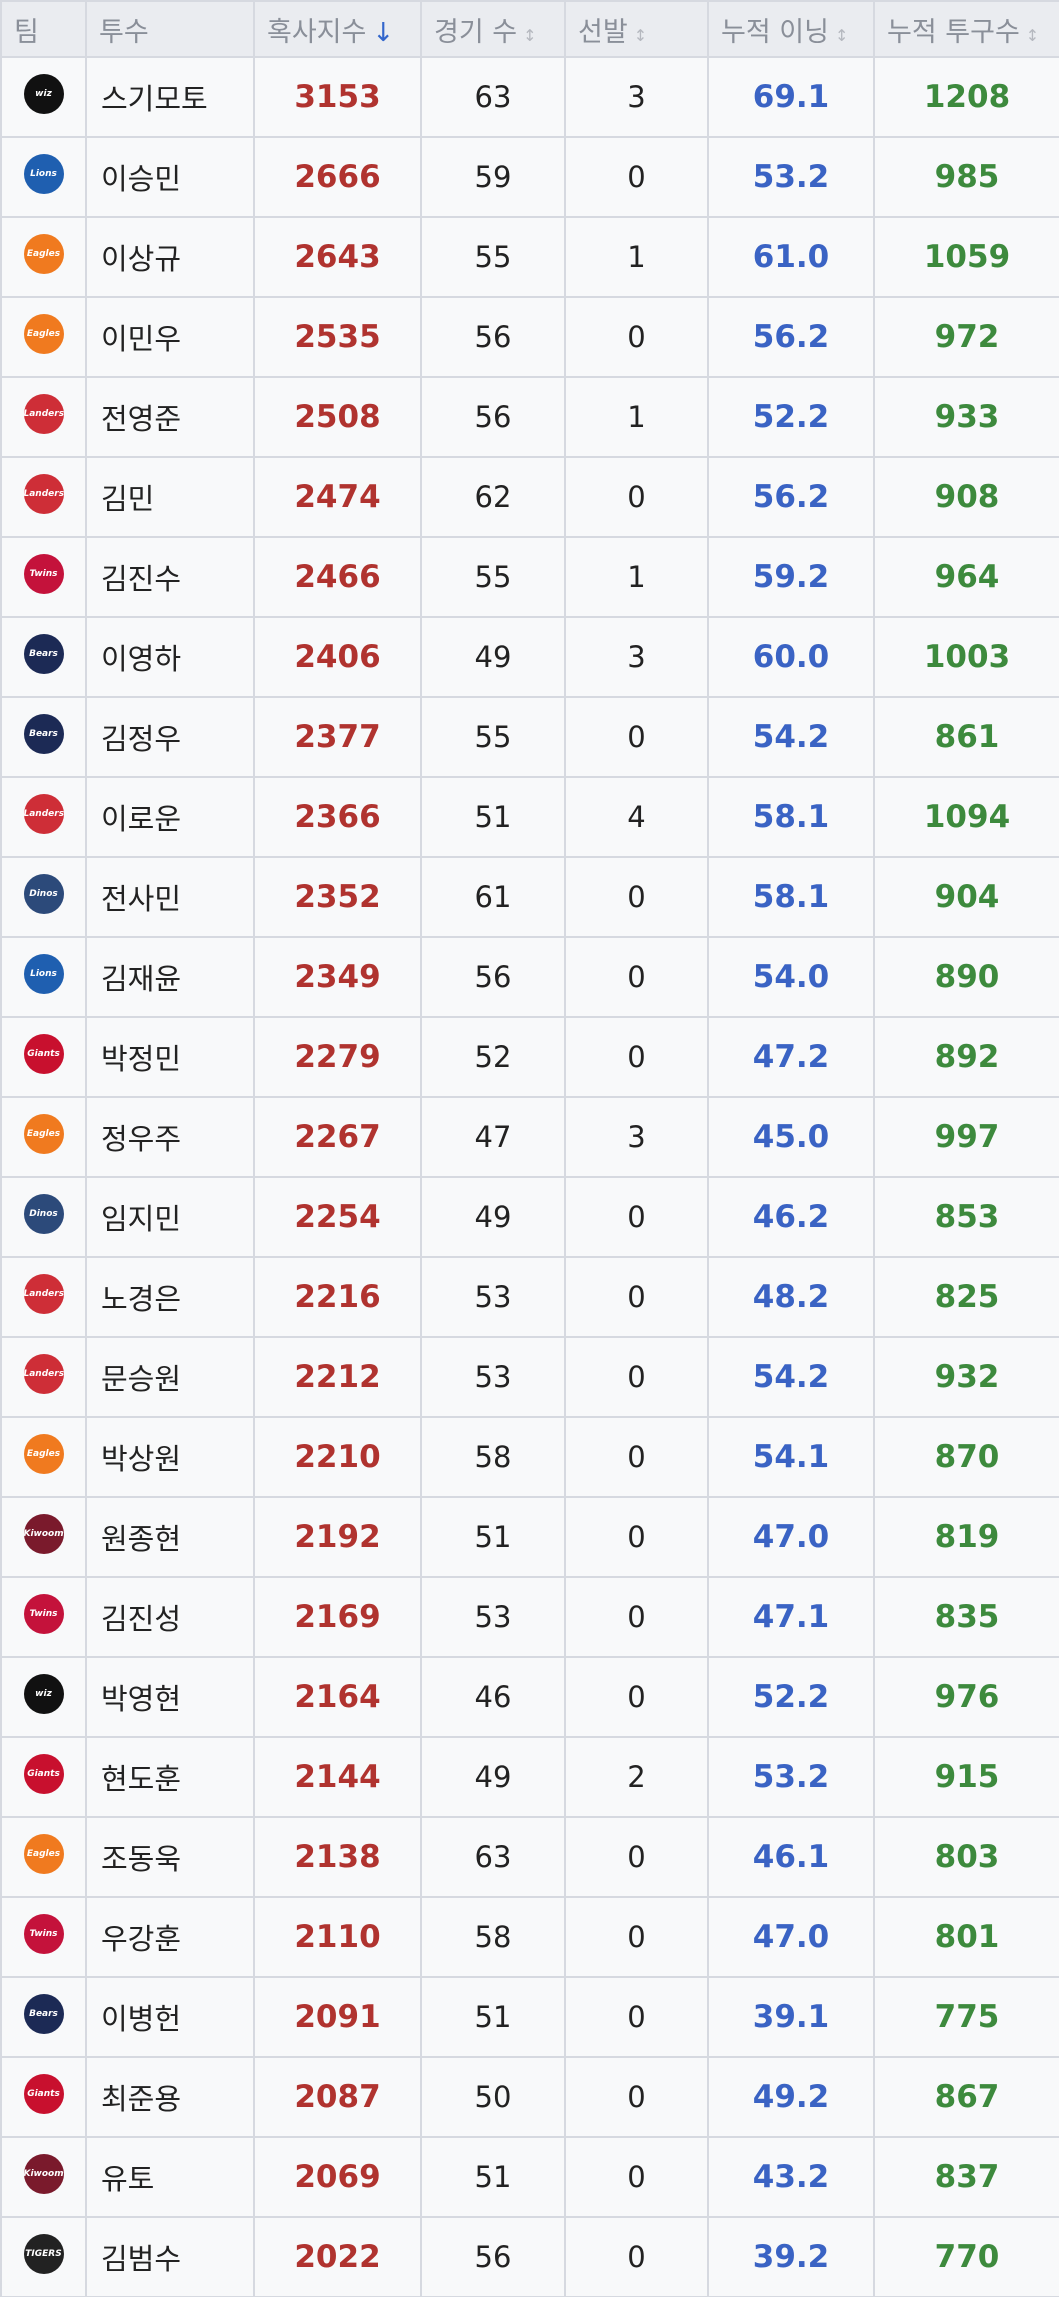 The image size is (1059, 2297). What do you see at coordinates (141, 1939) in the screenshot?
I see `cell-text: 우강훈` at bounding box center [141, 1939].